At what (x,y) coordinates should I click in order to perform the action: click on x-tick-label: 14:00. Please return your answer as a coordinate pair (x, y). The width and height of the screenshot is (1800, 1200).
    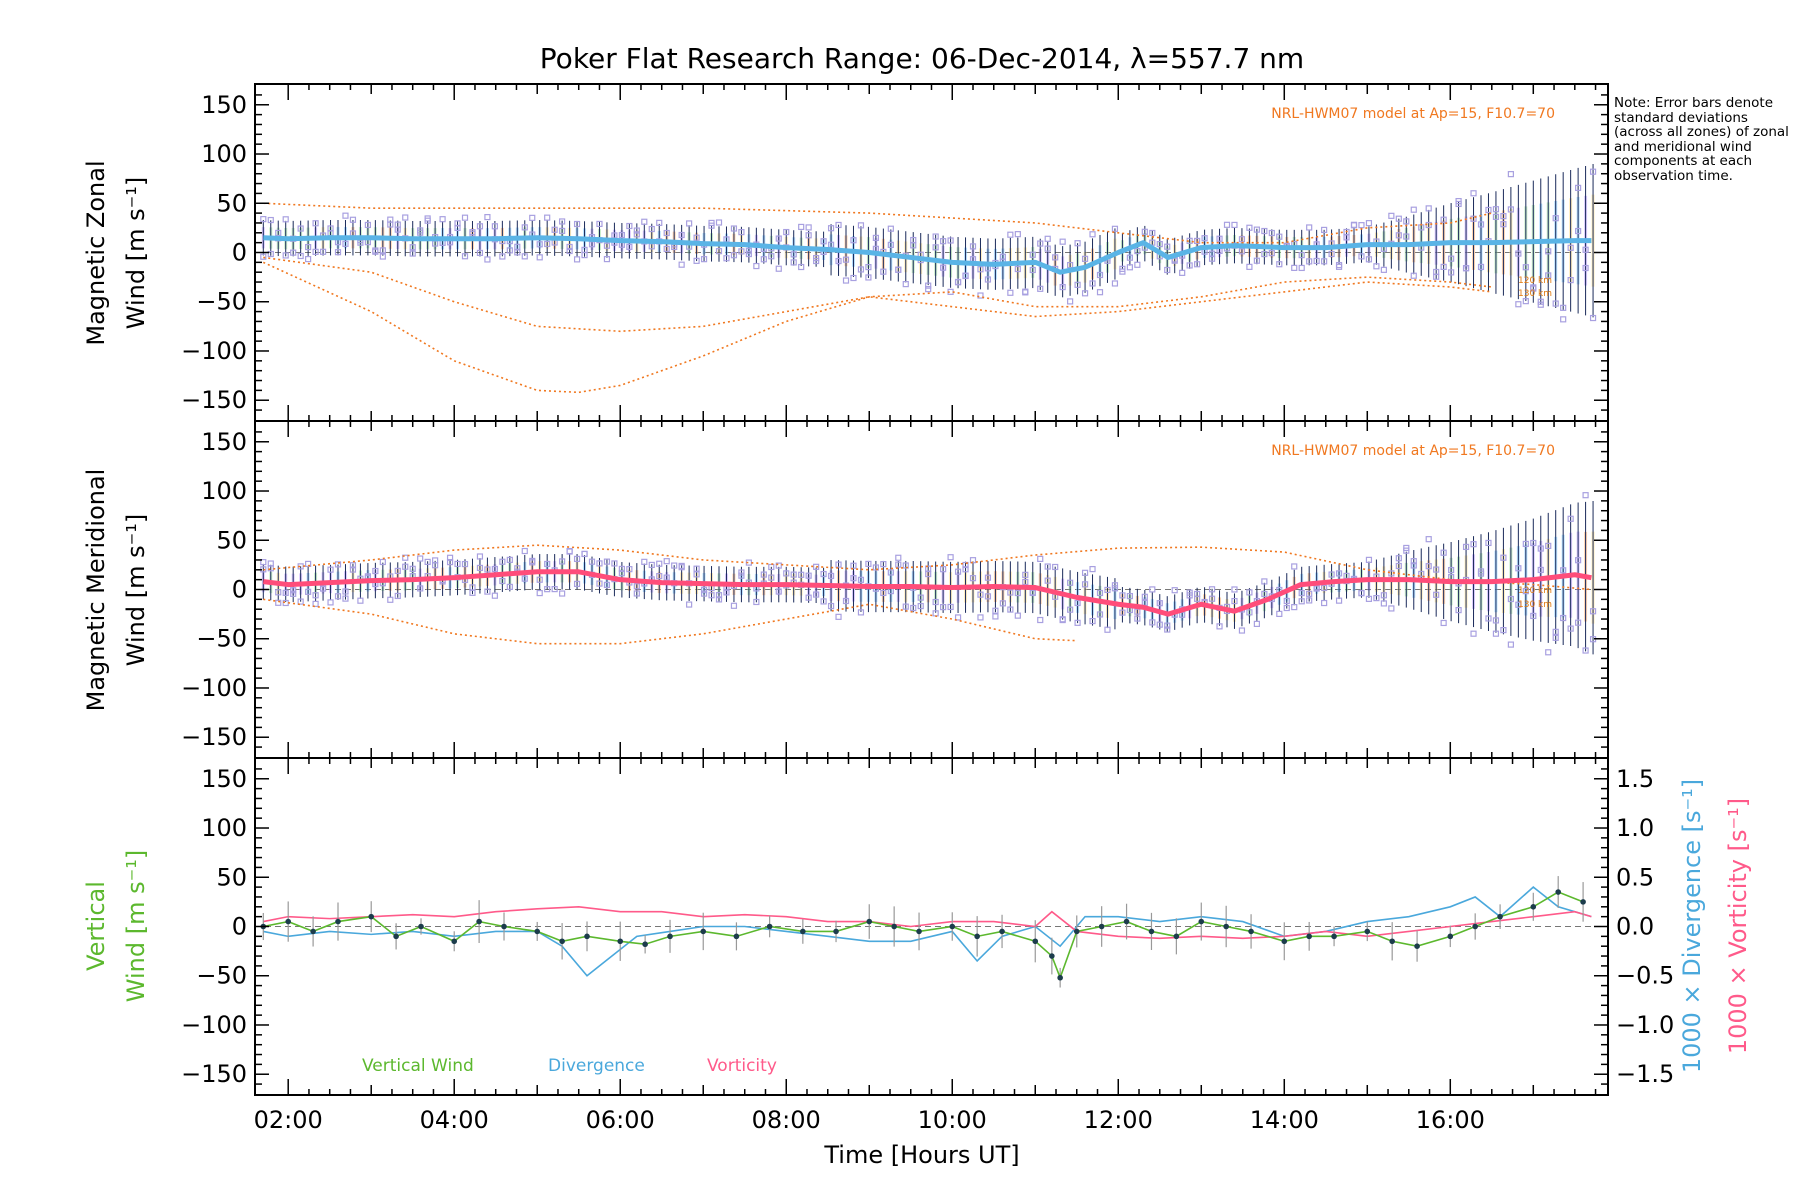
    Looking at the image, I should click on (1284, 1120).